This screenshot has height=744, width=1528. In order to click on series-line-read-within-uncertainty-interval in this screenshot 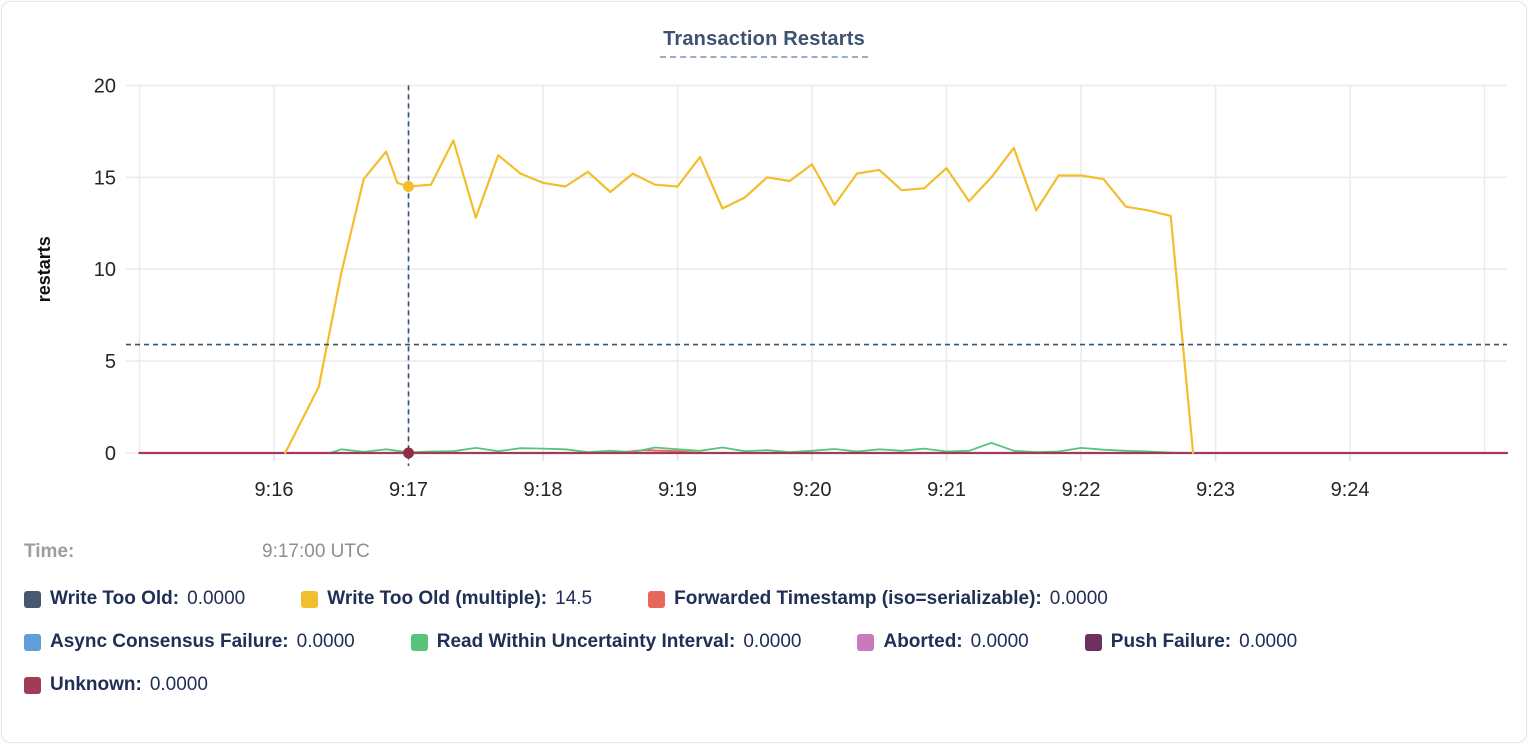, I will do `click(761, 447)`.